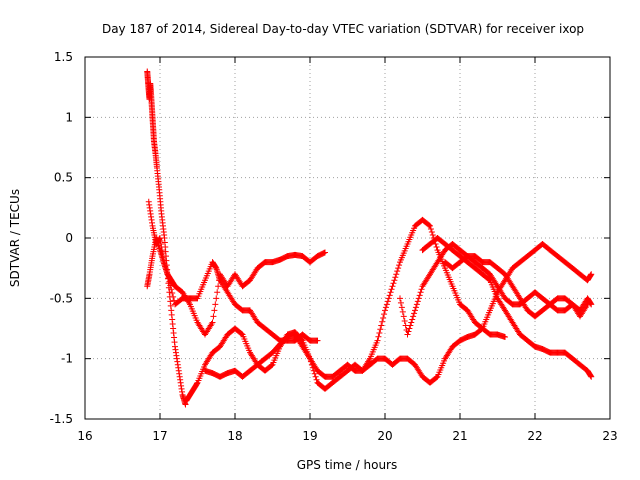 This screenshot has width=640, height=480. What do you see at coordinates (63, 178) in the screenshot?
I see `y-tick-label: 0.5` at bounding box center [63, 178].